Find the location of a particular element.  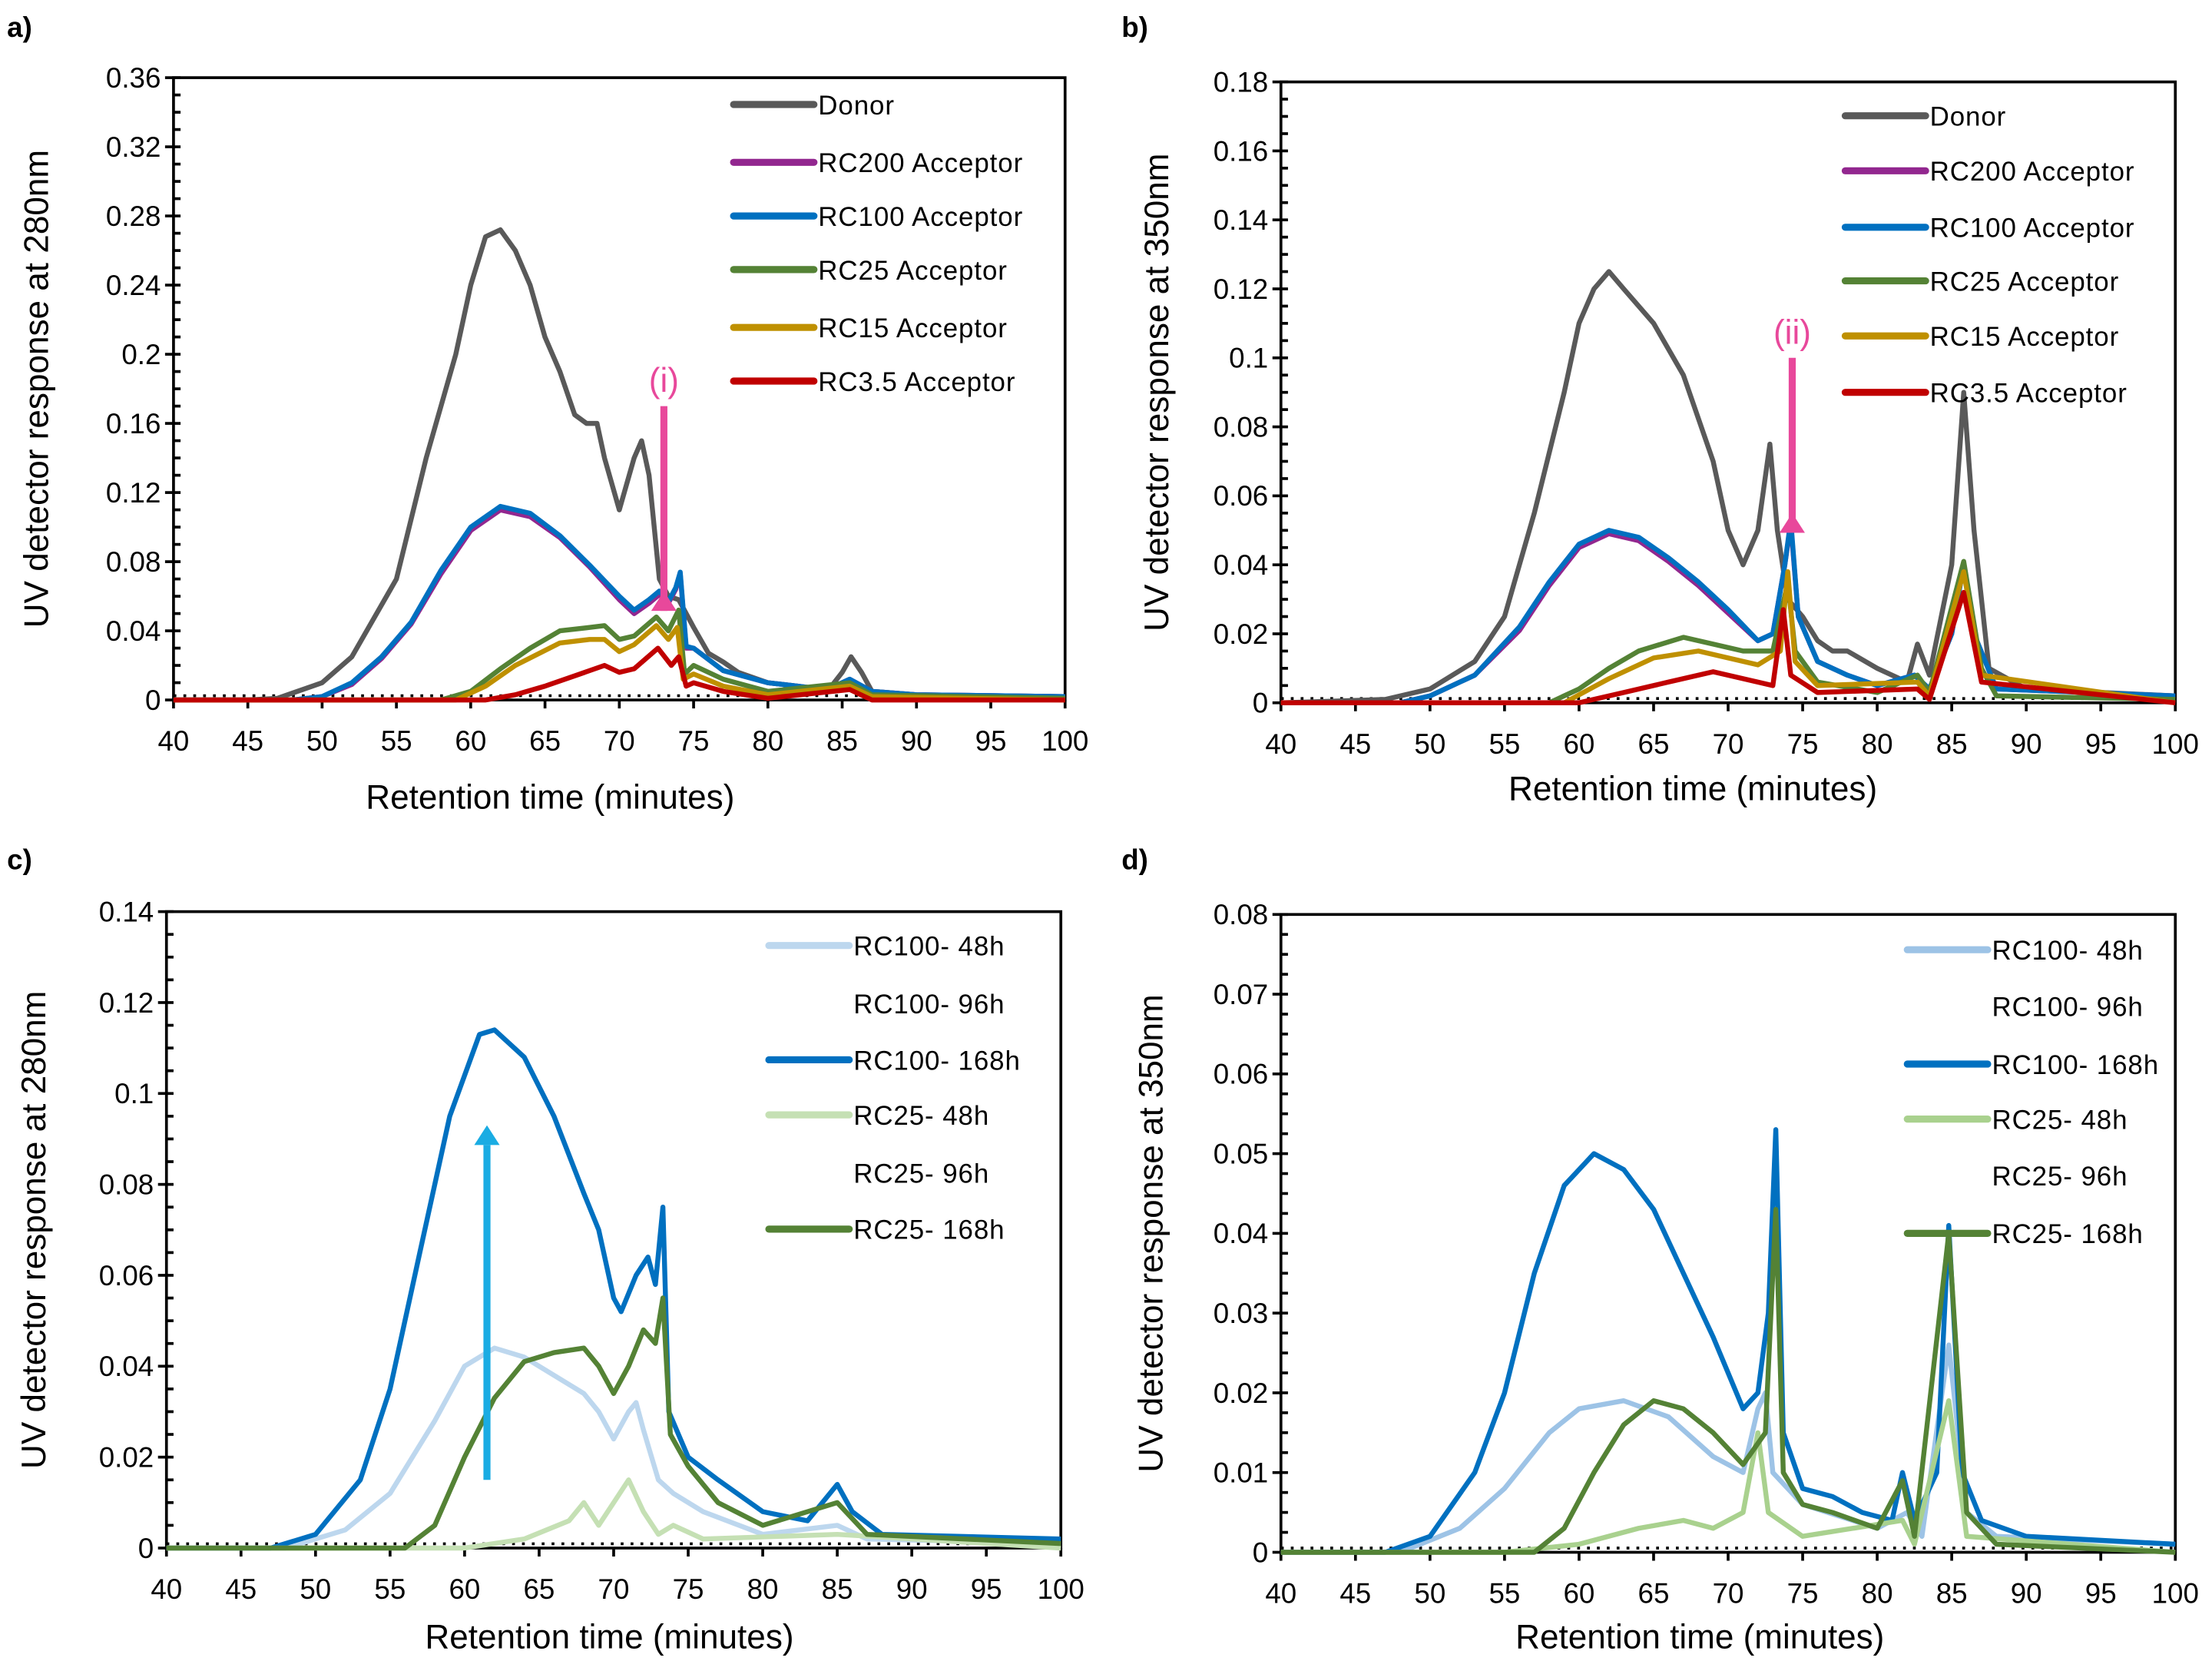

x-tick-label: 75 is located at coordinates (689, 1589).